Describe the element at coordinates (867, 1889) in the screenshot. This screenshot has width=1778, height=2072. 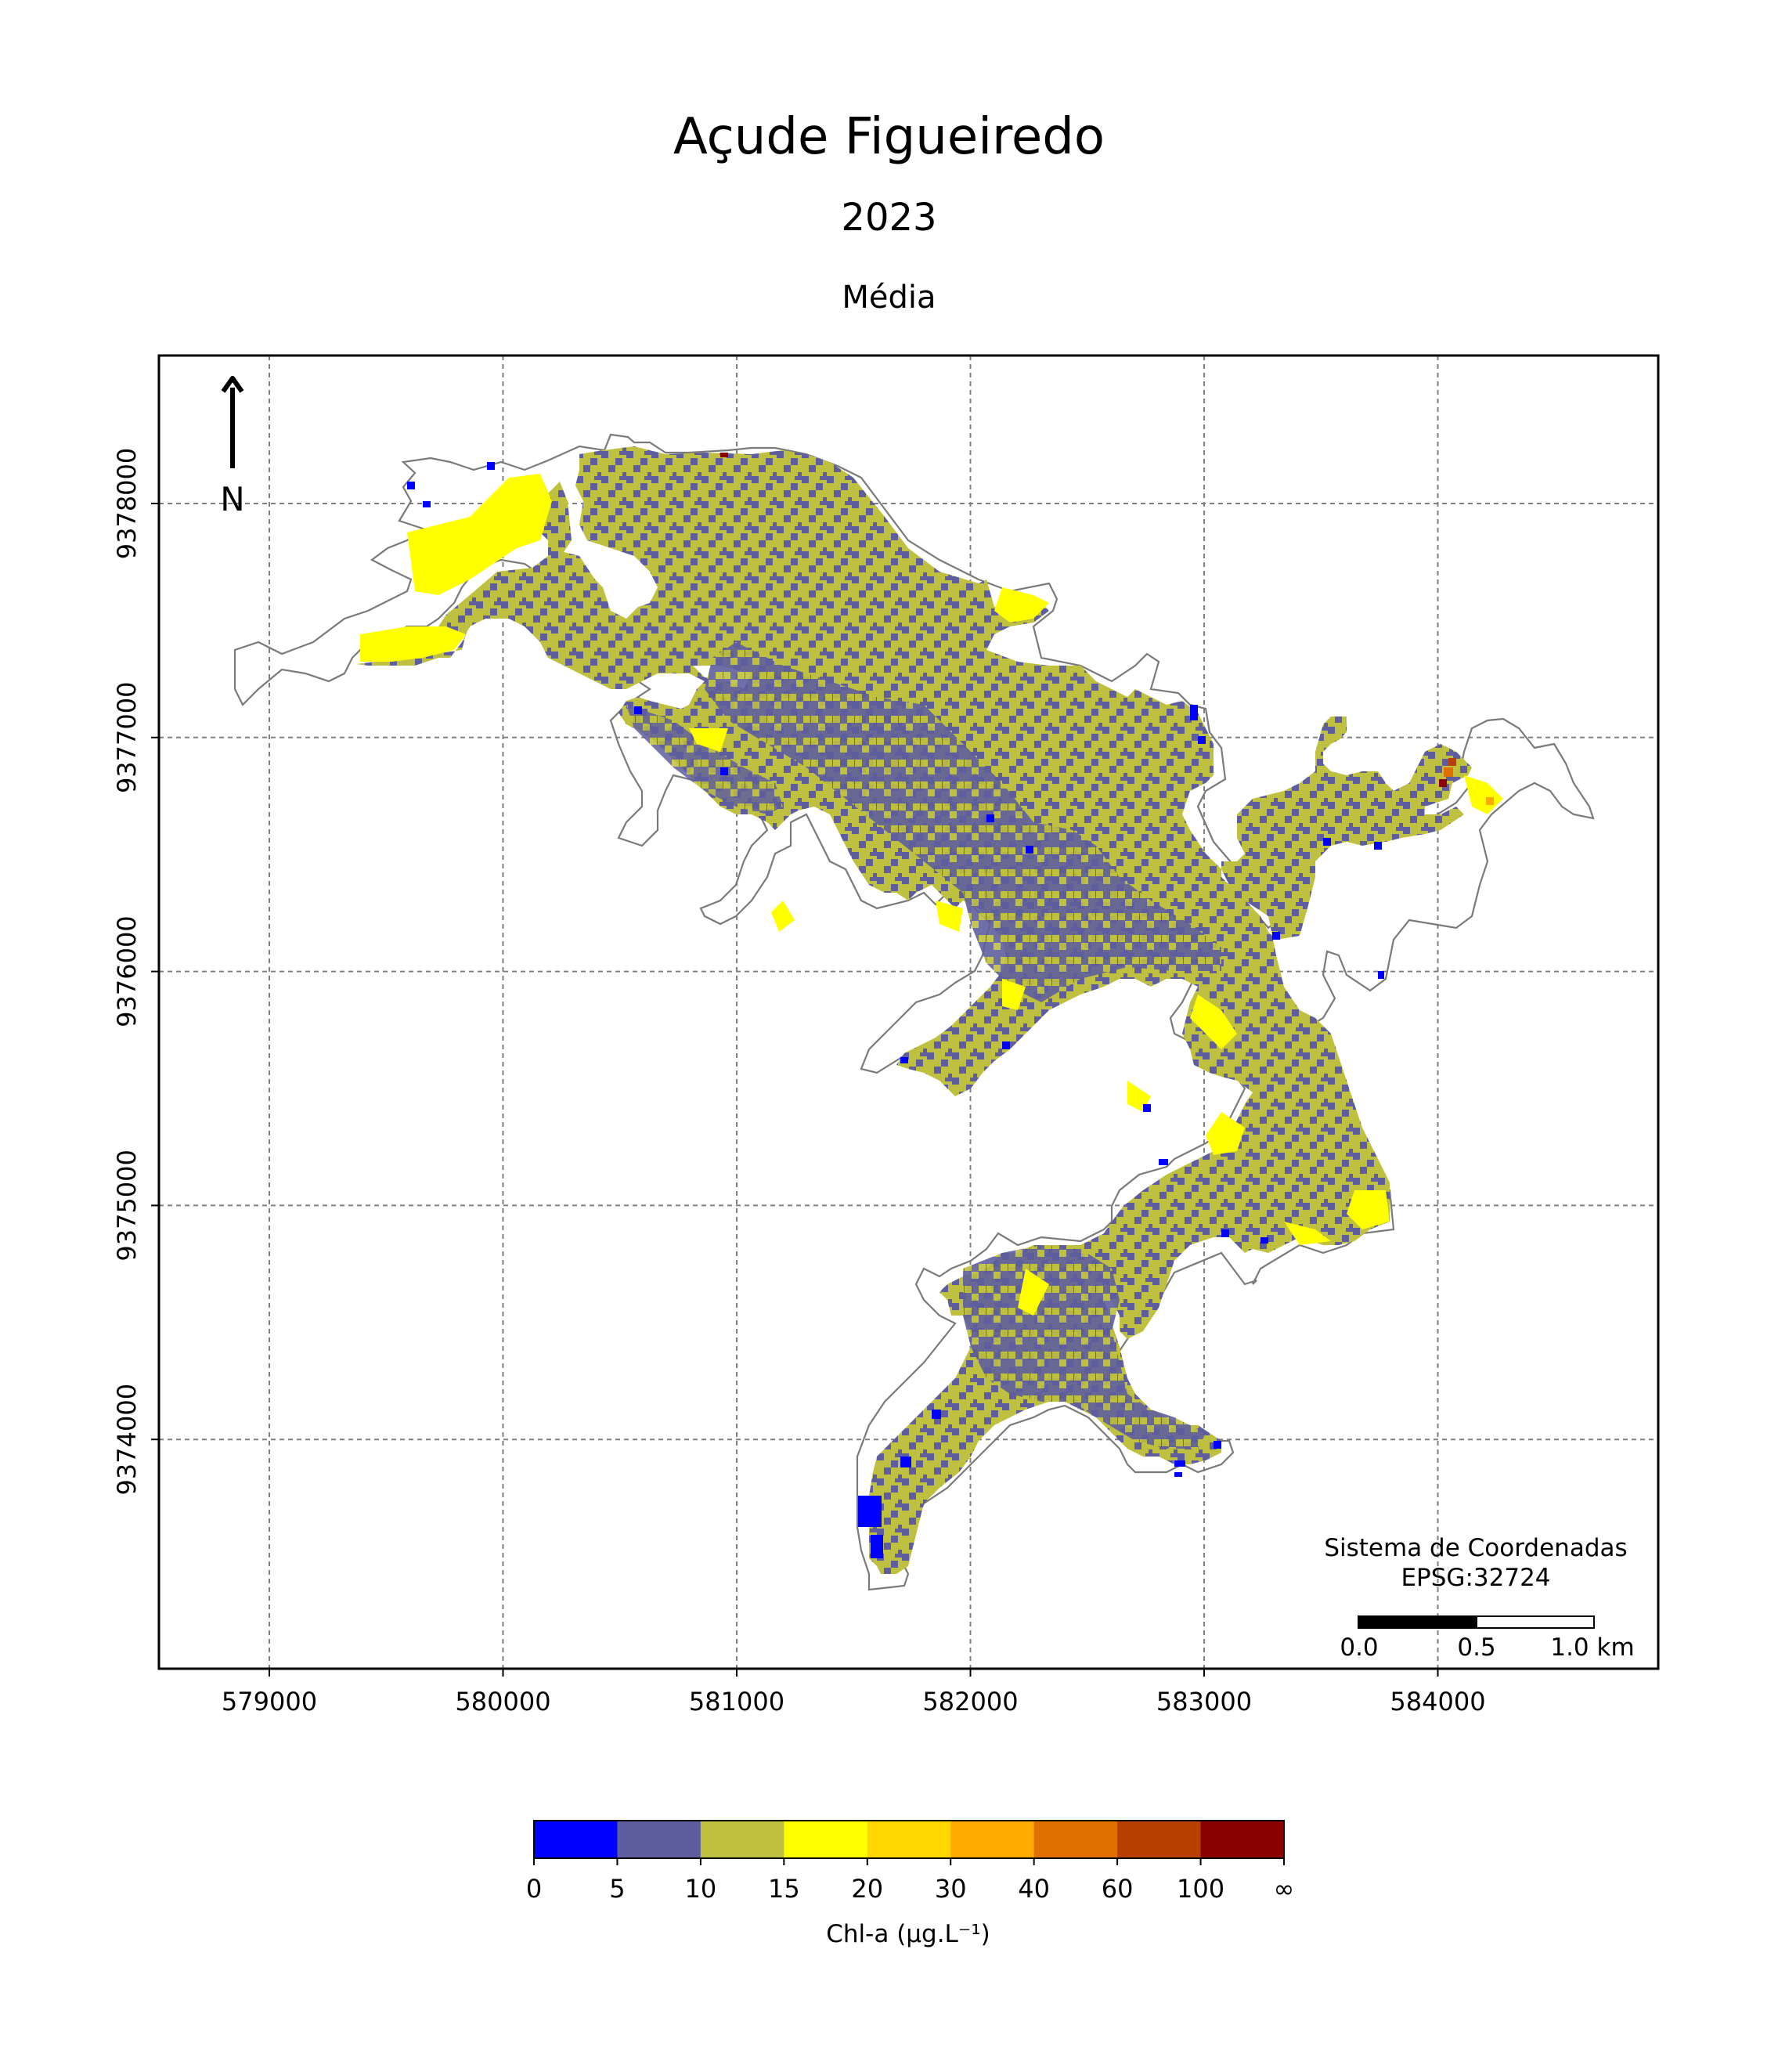
I see `colorbar-tick-label: 20` at that location.